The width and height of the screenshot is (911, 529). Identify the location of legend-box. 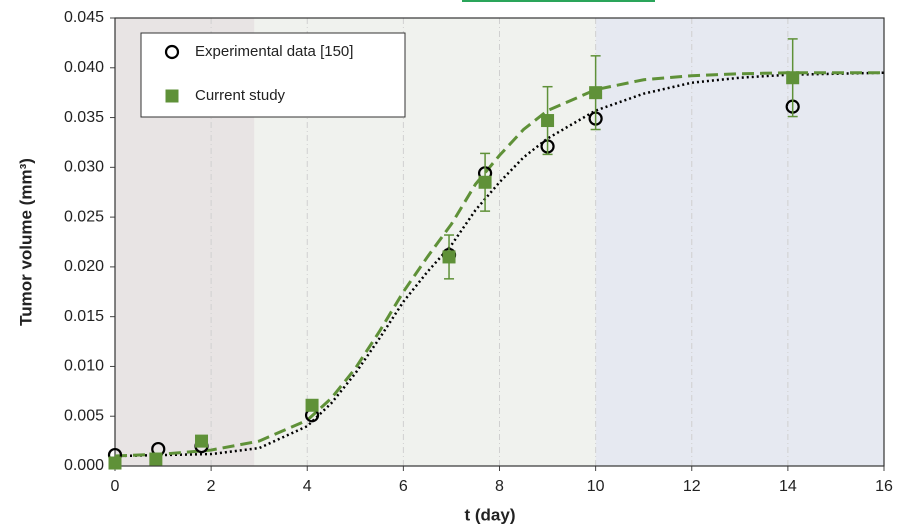
(273, 75).